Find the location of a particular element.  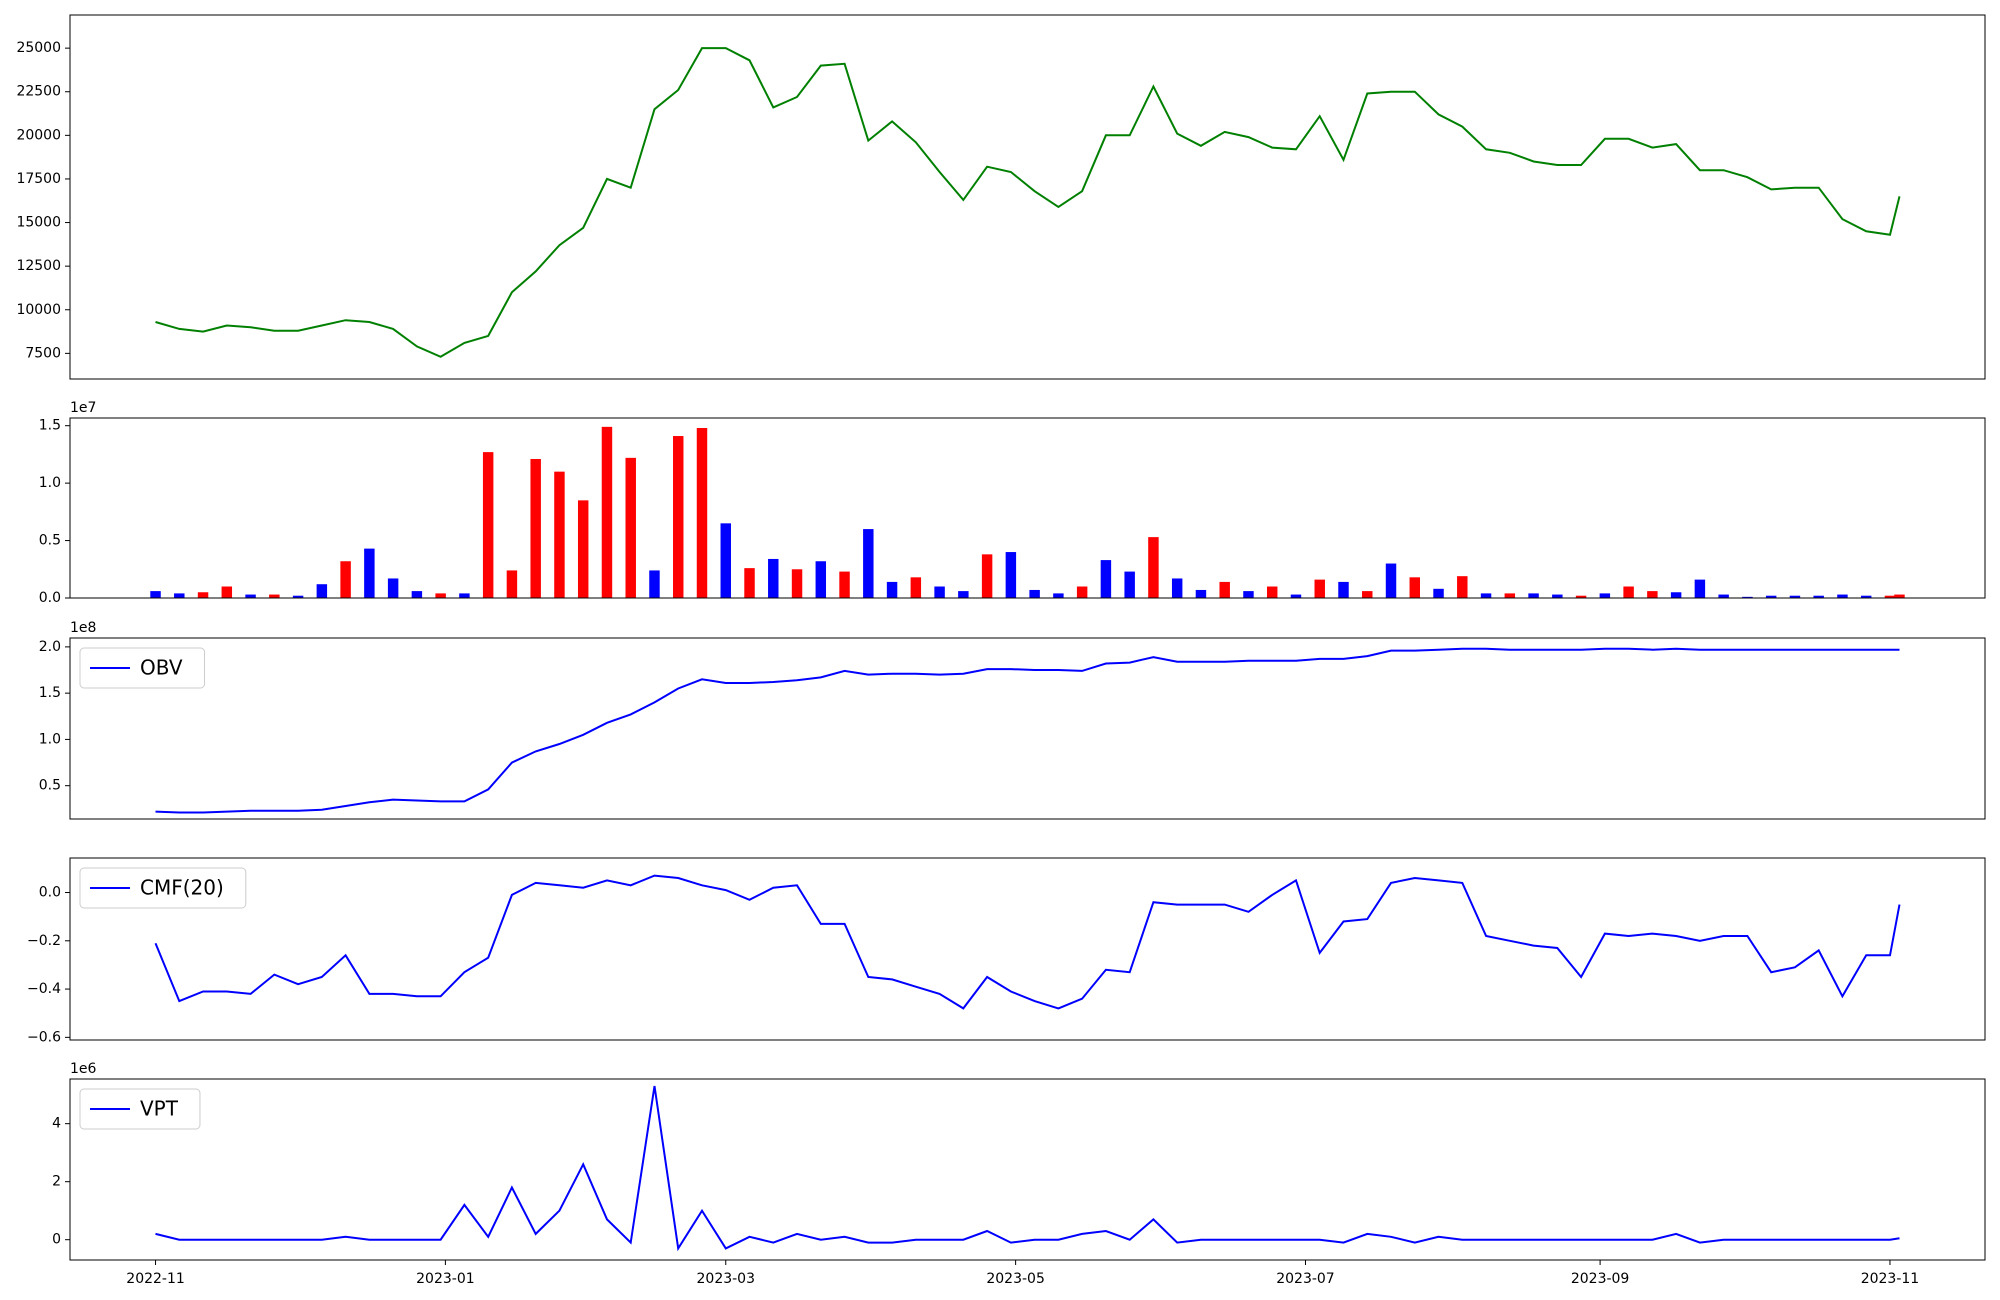

y-tick-label: 10000 is located at coordinates (38, 310).